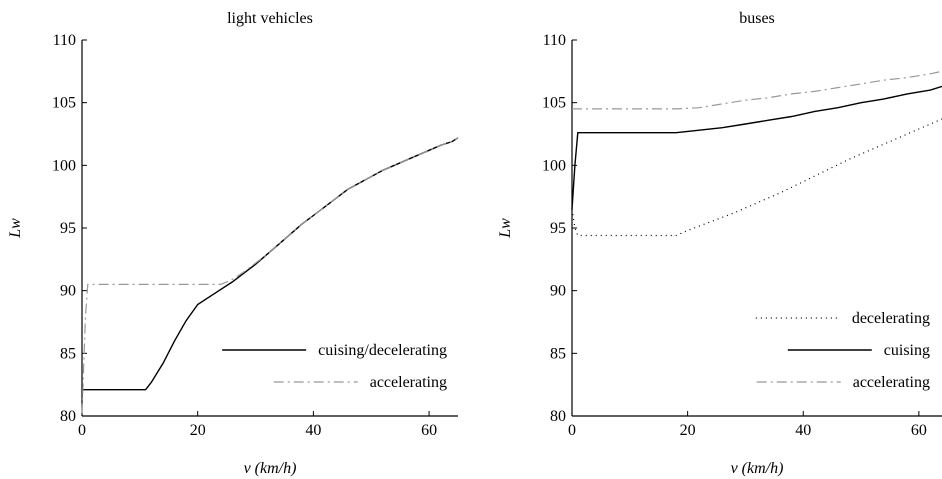  I want to click on chart-title: buses, so click(757, 18).